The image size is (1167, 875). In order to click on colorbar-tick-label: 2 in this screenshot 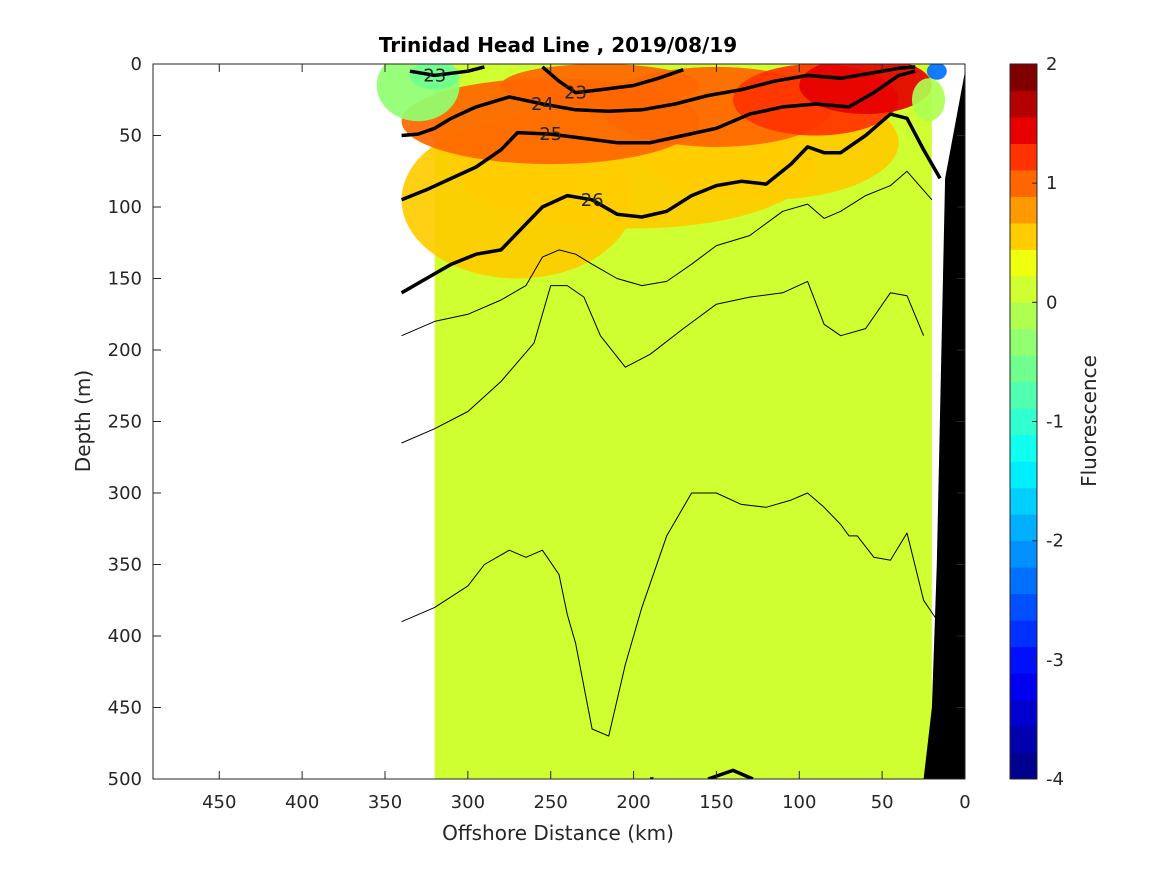, I will do `click(1051, 64)`.